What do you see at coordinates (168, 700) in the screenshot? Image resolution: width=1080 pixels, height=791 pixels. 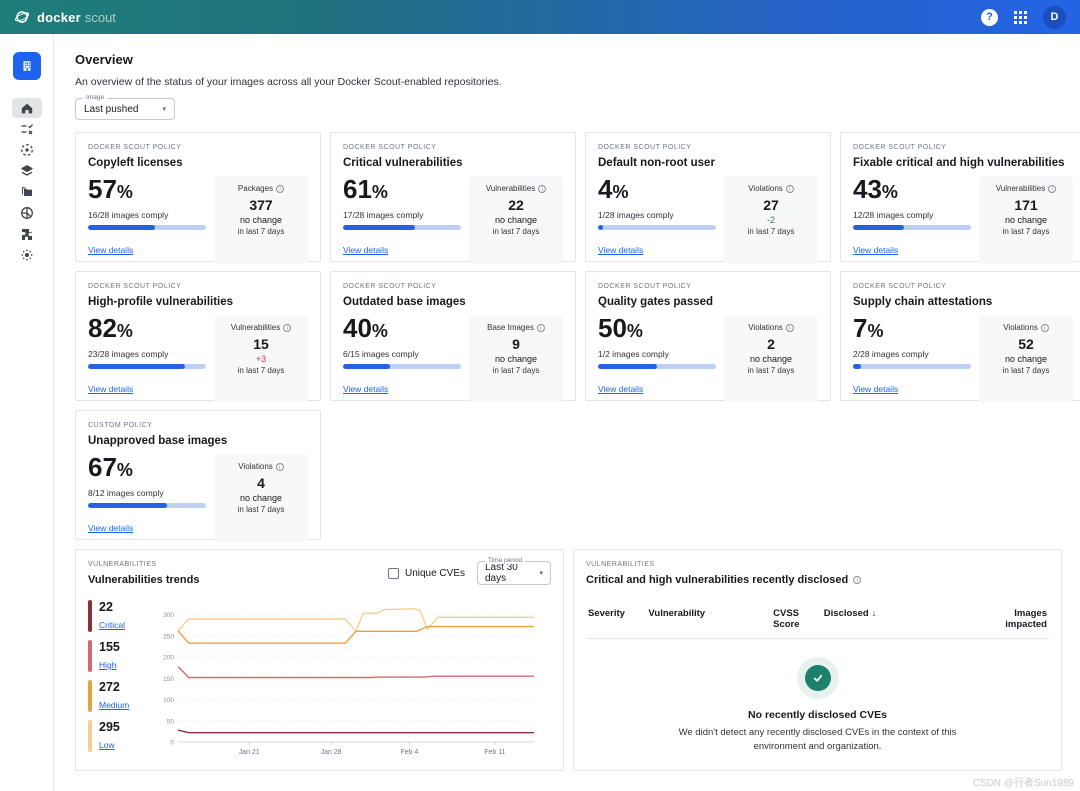 I see `svg-text: 100` at bounding box center [168, 700].